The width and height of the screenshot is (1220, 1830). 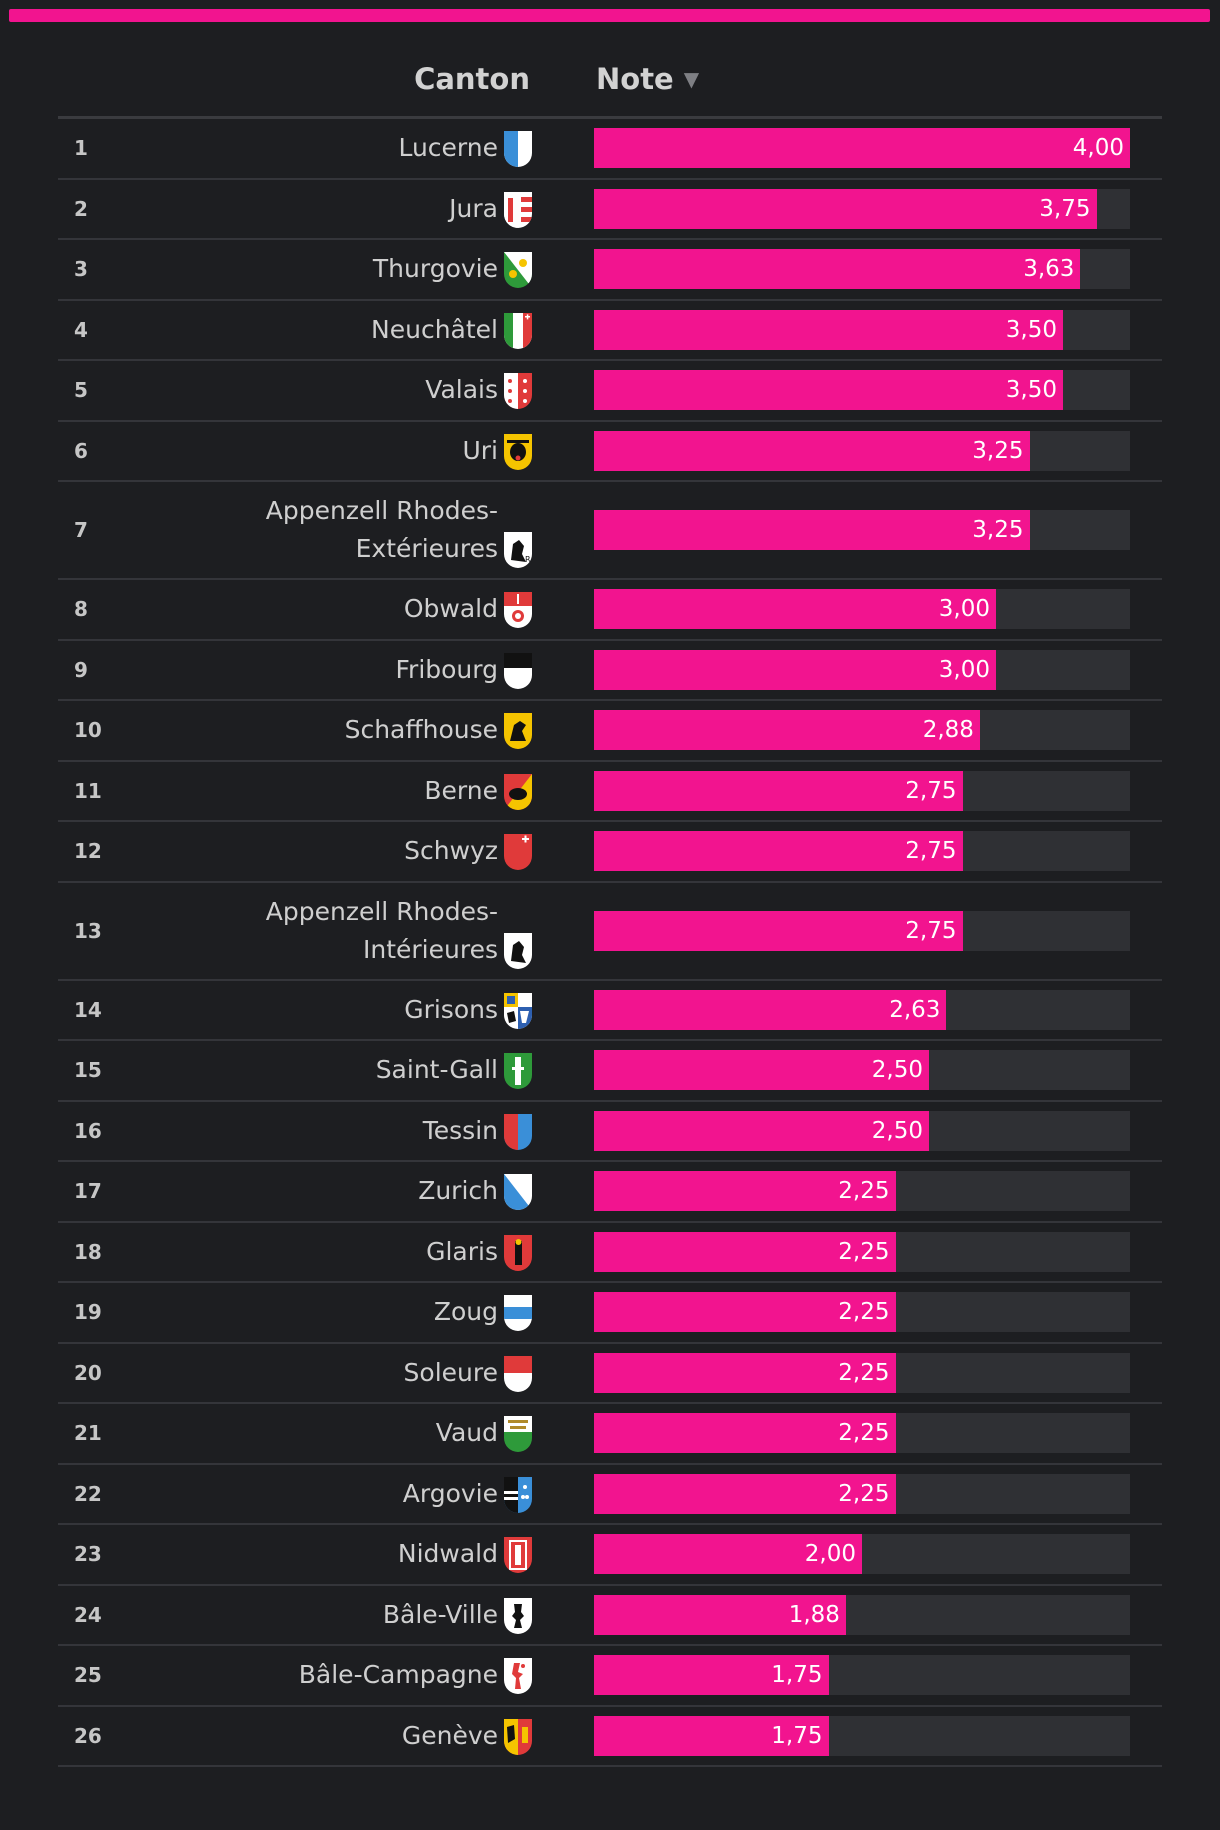 I want to click on table-row: 13 Appenzell Rhodes-Intérieures 2,75, so click(x=610, y=932).